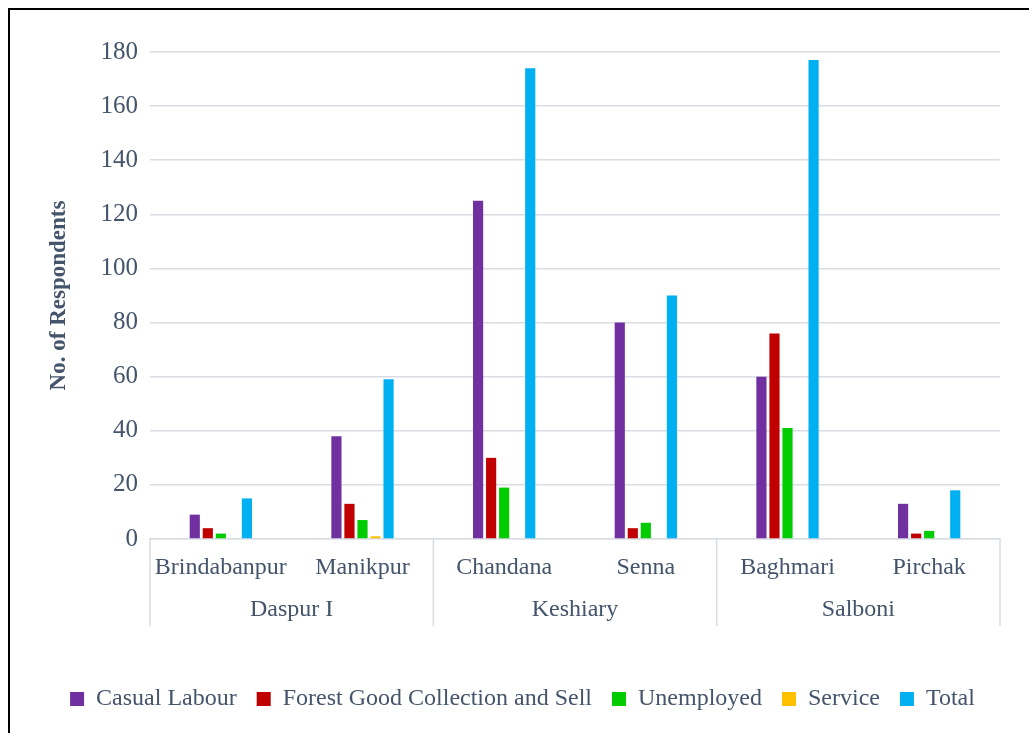 The height and width of the screenshot is (733, 1029). What do you see at coordinates (504, 565) in the screenshot?
I see `x-tick-label: Chandana` at bounding box center [504, 565].